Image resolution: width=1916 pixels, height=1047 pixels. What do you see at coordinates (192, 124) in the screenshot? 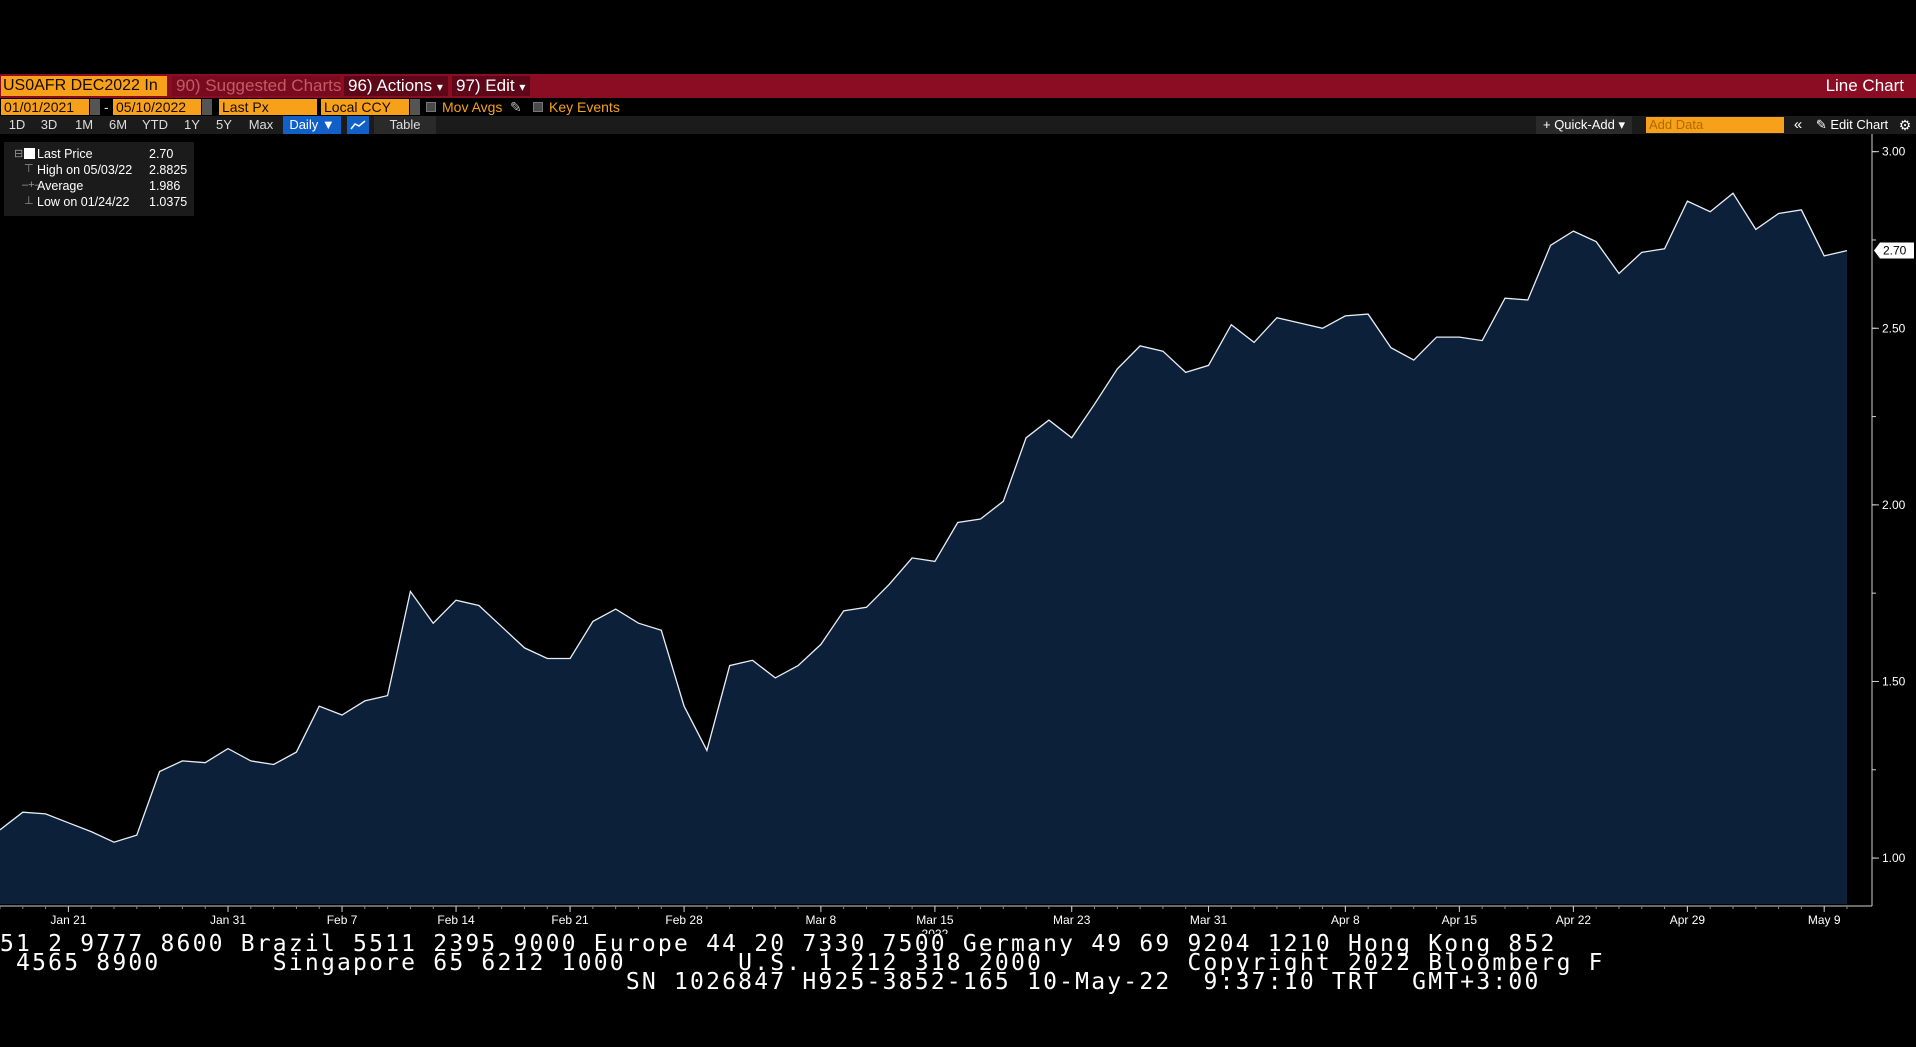
I see `period-1y-button: 1Y` at bounding box center [192, 124].